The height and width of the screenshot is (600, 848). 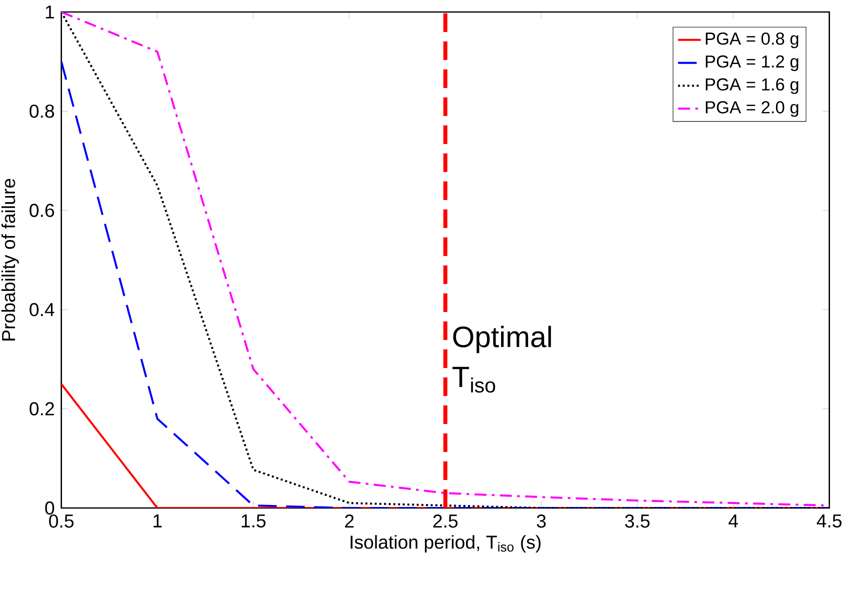 I want to click on x-tick-label: 1.5, so click(x=254, y=521).